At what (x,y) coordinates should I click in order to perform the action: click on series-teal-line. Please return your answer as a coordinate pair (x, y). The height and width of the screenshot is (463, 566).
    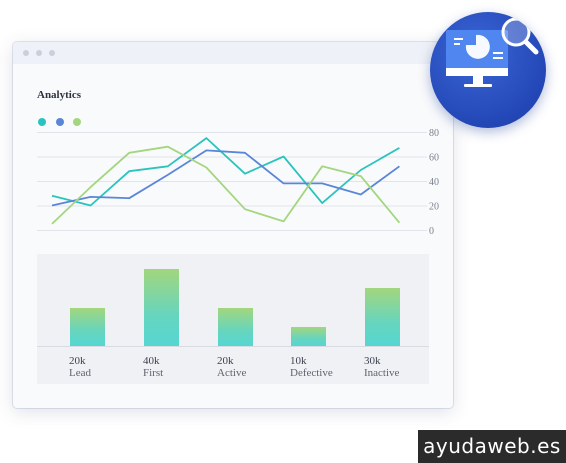
    Looking at the image, I should click on (225, 172).